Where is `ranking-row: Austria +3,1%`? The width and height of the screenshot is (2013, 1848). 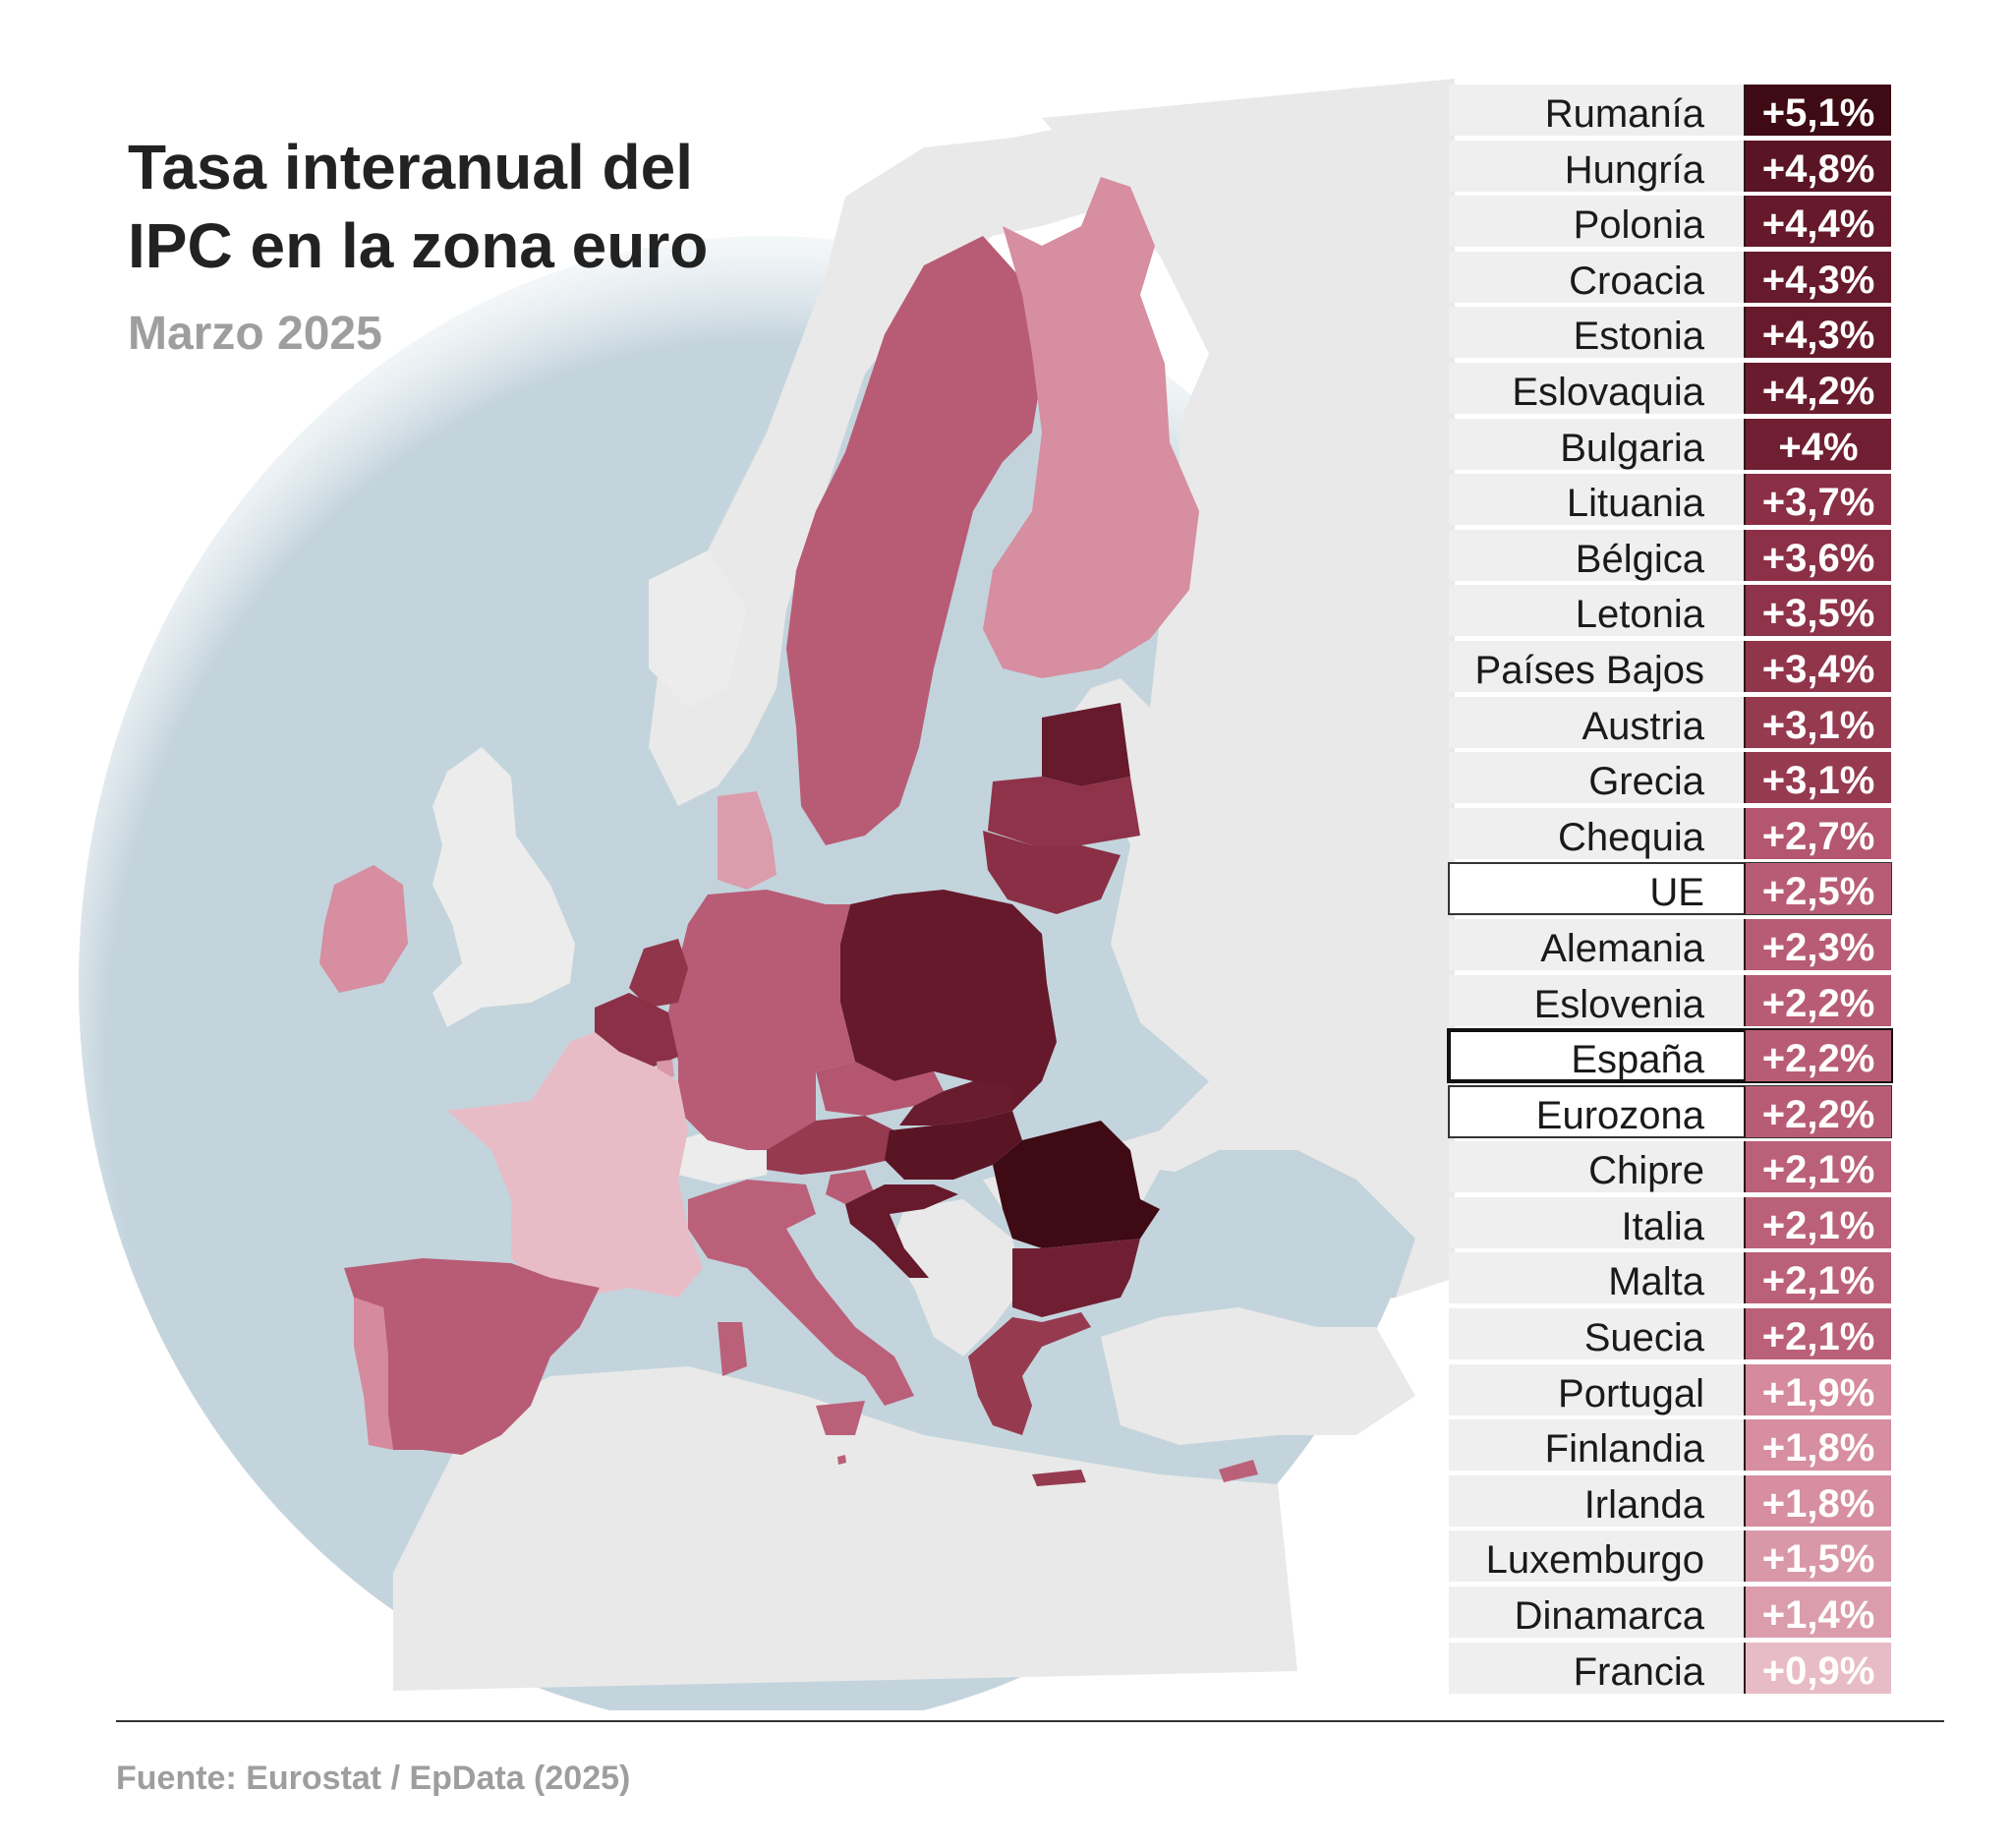
ranking-row: Austria +3,1% is located at coordinates (1670, 722).